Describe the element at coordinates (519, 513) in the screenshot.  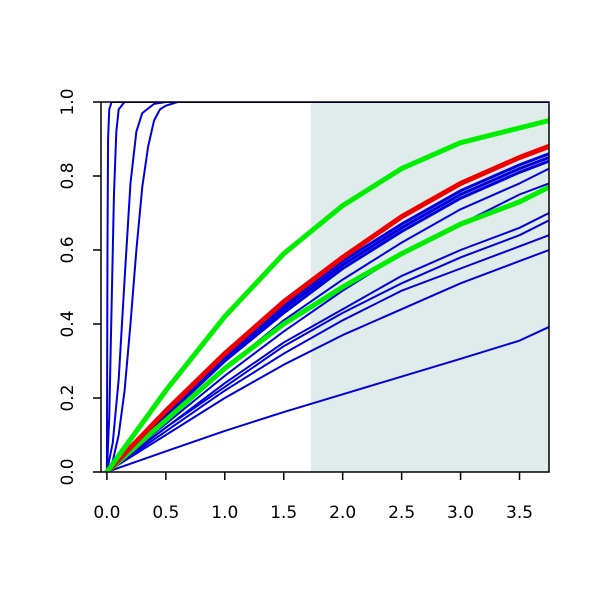
I see `x-tick-label: 3.5` at that location.